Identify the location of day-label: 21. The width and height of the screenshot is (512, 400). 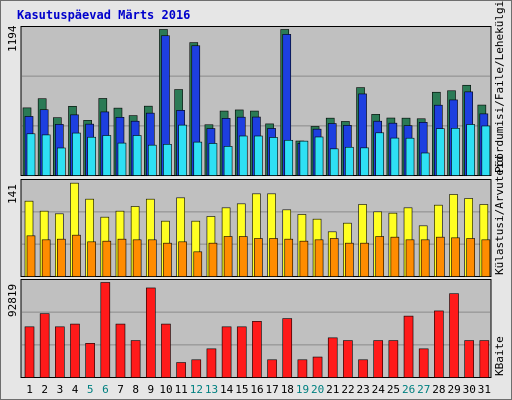
(332, 389).